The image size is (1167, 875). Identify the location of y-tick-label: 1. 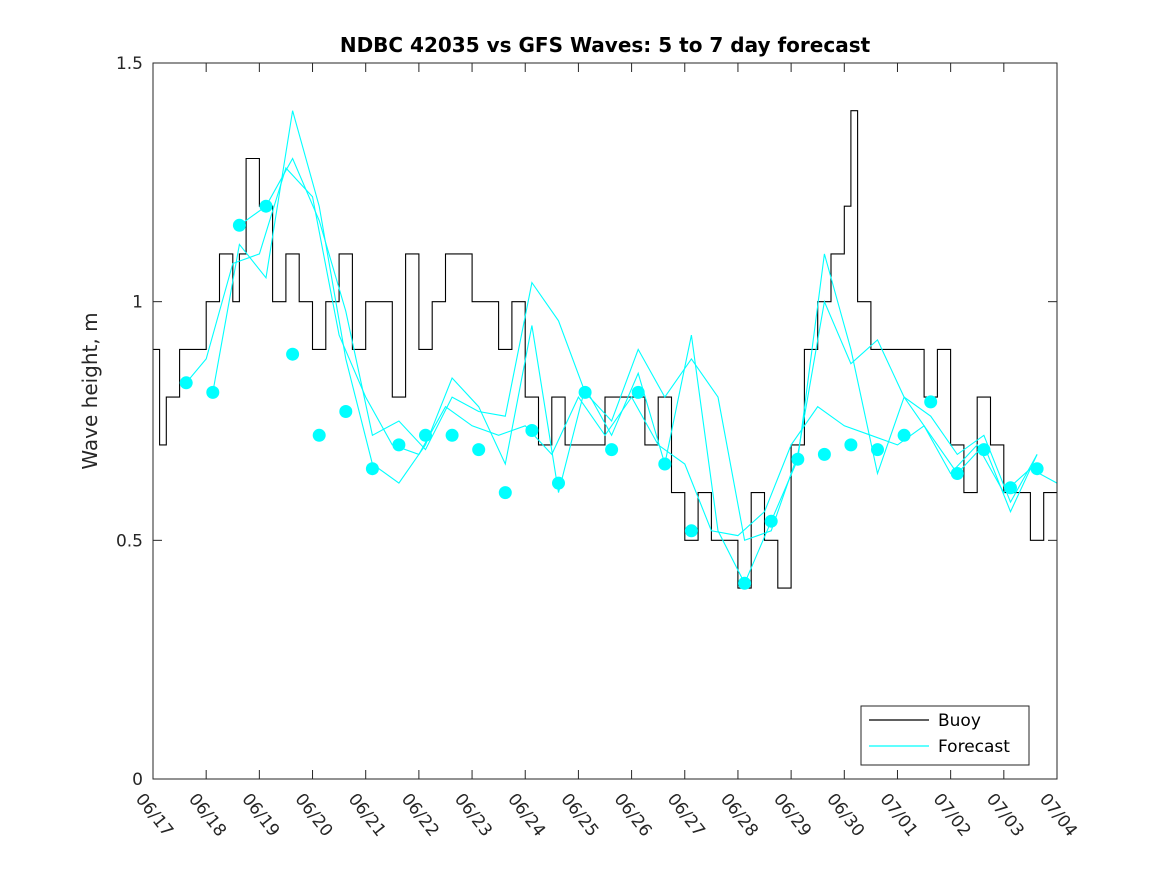
(137, 303).